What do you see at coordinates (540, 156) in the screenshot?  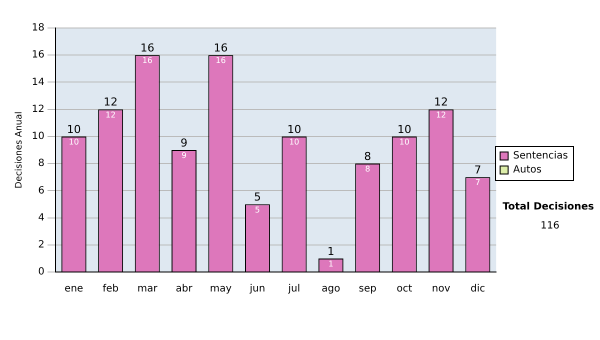 I see `legend-label: Sentencias` at bounding box center [540, 156].